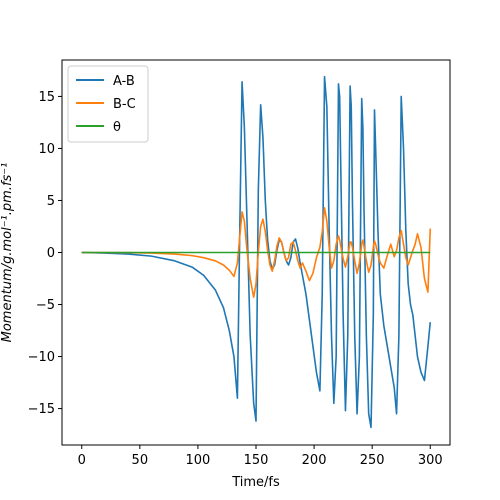 This screenshot has height=500, width=500. What do you see at coordinates (256, 460) in the screenshot?
I see `x-tick-label: 150` at bounding box center [256, 460].